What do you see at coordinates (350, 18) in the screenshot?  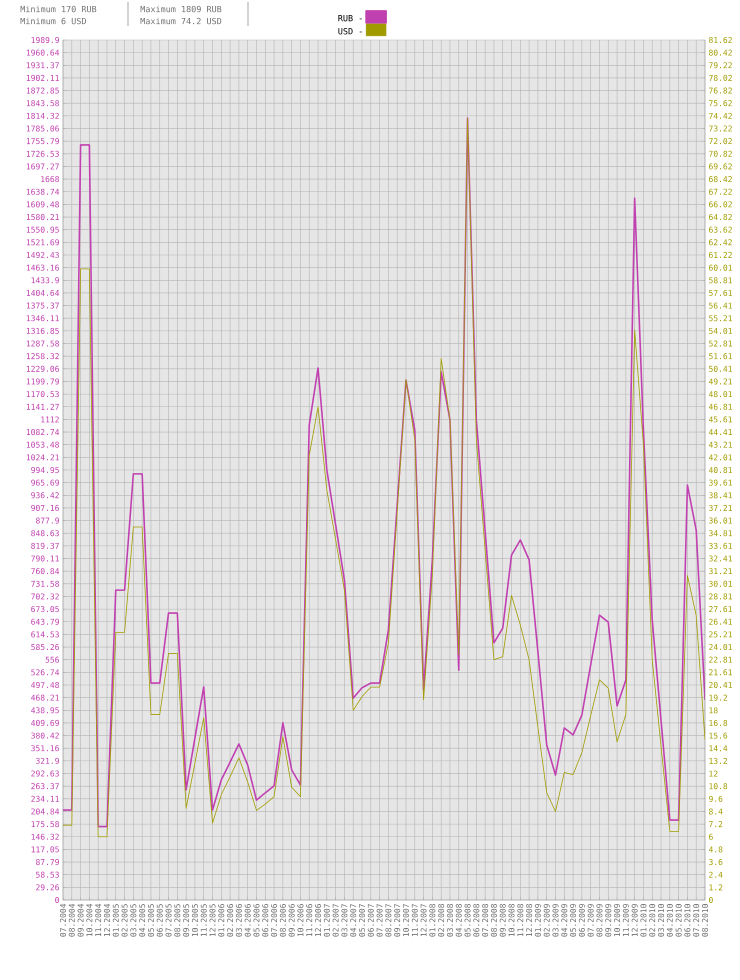 I see `legend-label: RUB -` at bounding box center [350, 18].